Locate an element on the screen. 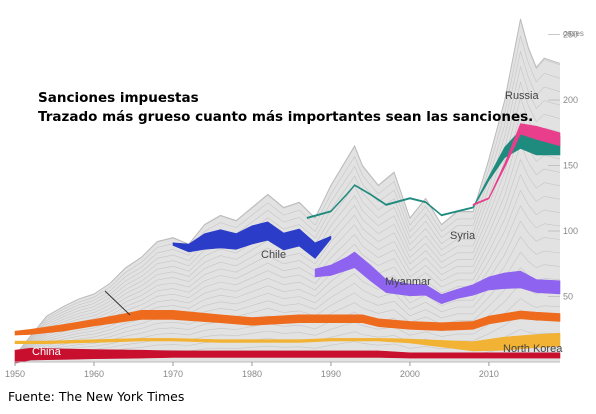  y-tick-label: 200 is located at coordinates (570, 100).